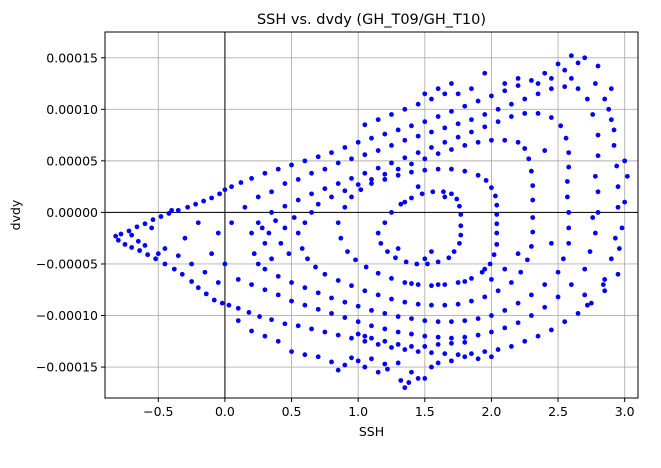  Describe the element at coordinates (72, 57) in the screenshot. I see `y-tick-label: 0.00015` at that location.